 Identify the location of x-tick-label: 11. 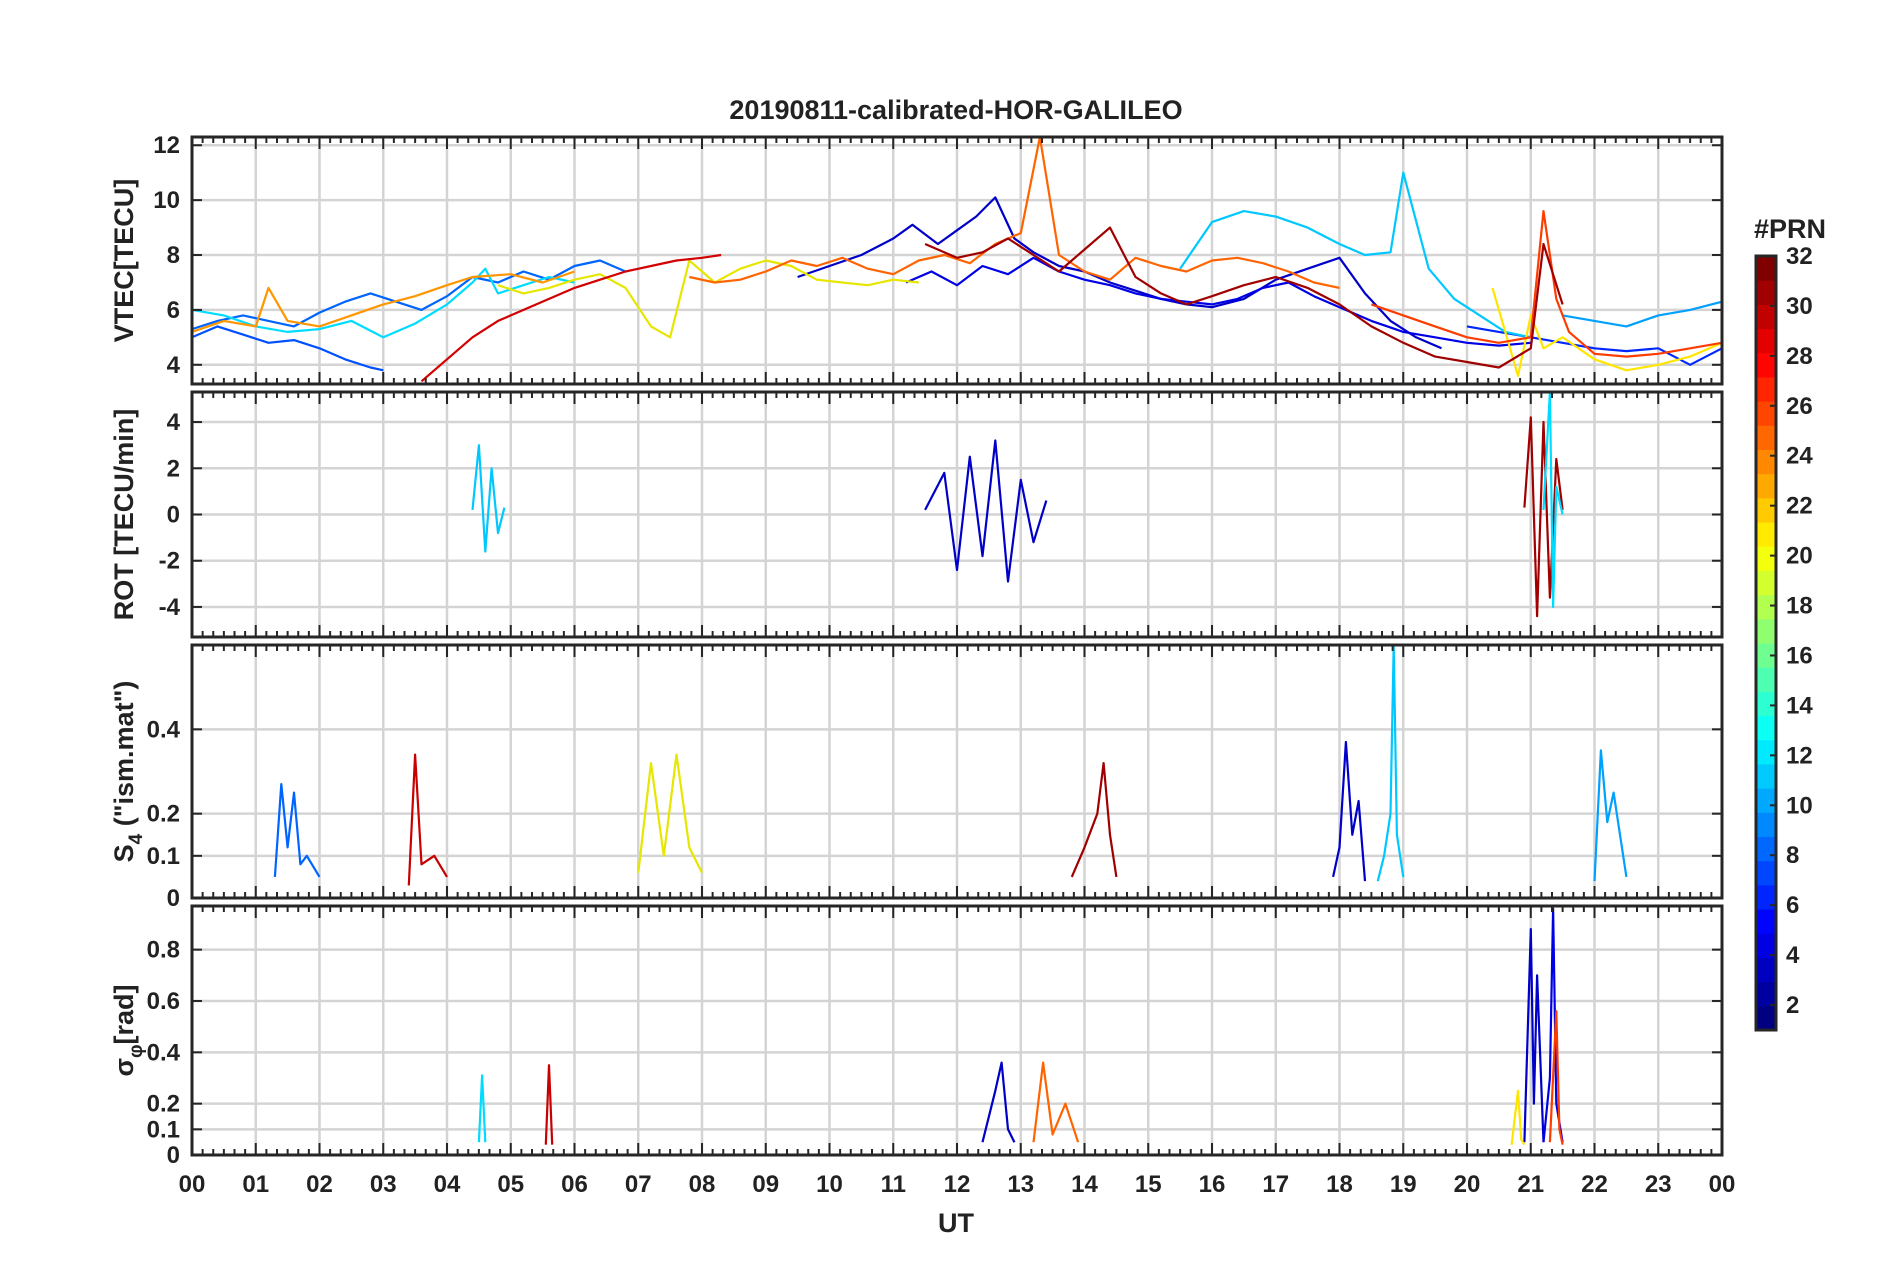
(893, 1184).